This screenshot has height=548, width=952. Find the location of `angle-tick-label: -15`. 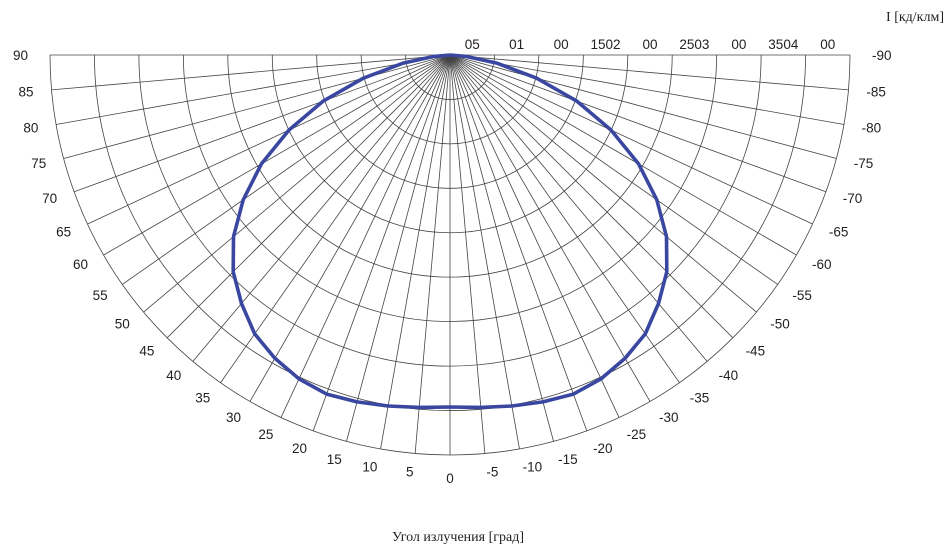

angle-tick-label: -15 is located at coordinates (568, 459).